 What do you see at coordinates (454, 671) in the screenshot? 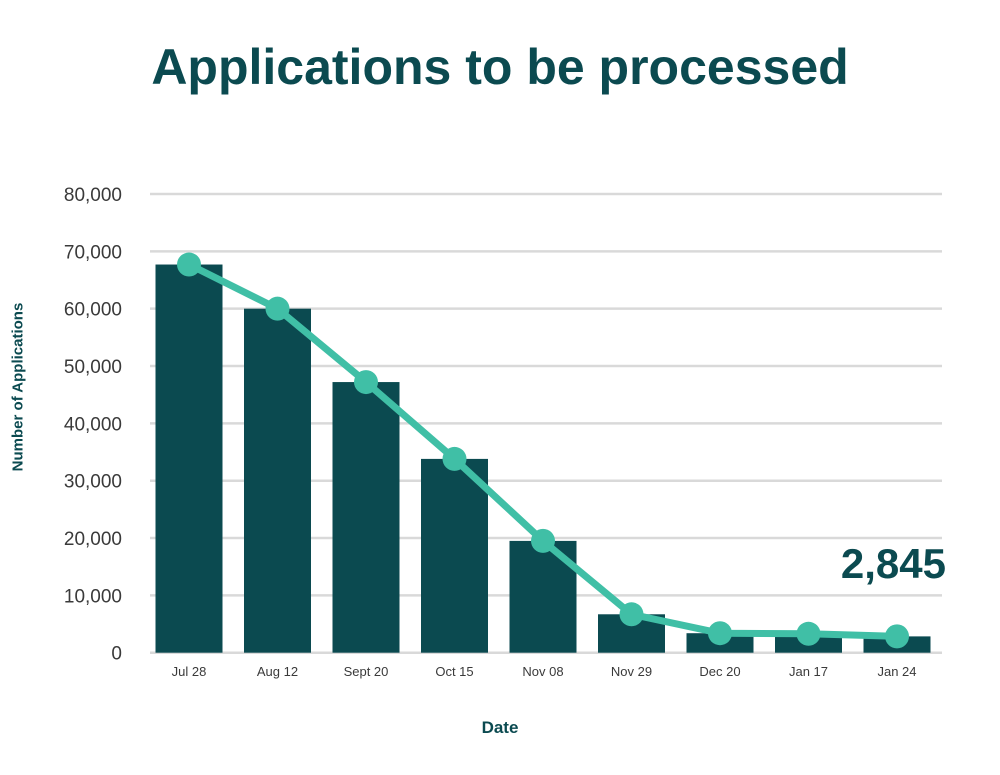
I see `x-tick-label: Oct 15` at bounding box center [454, 671].